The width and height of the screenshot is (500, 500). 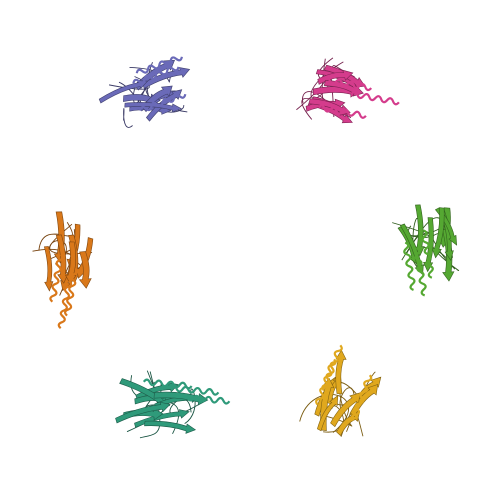 What do you see at coordinates (128, 118) in the screenshot?
I see `coil-loop` at bounding box center [128, 118].